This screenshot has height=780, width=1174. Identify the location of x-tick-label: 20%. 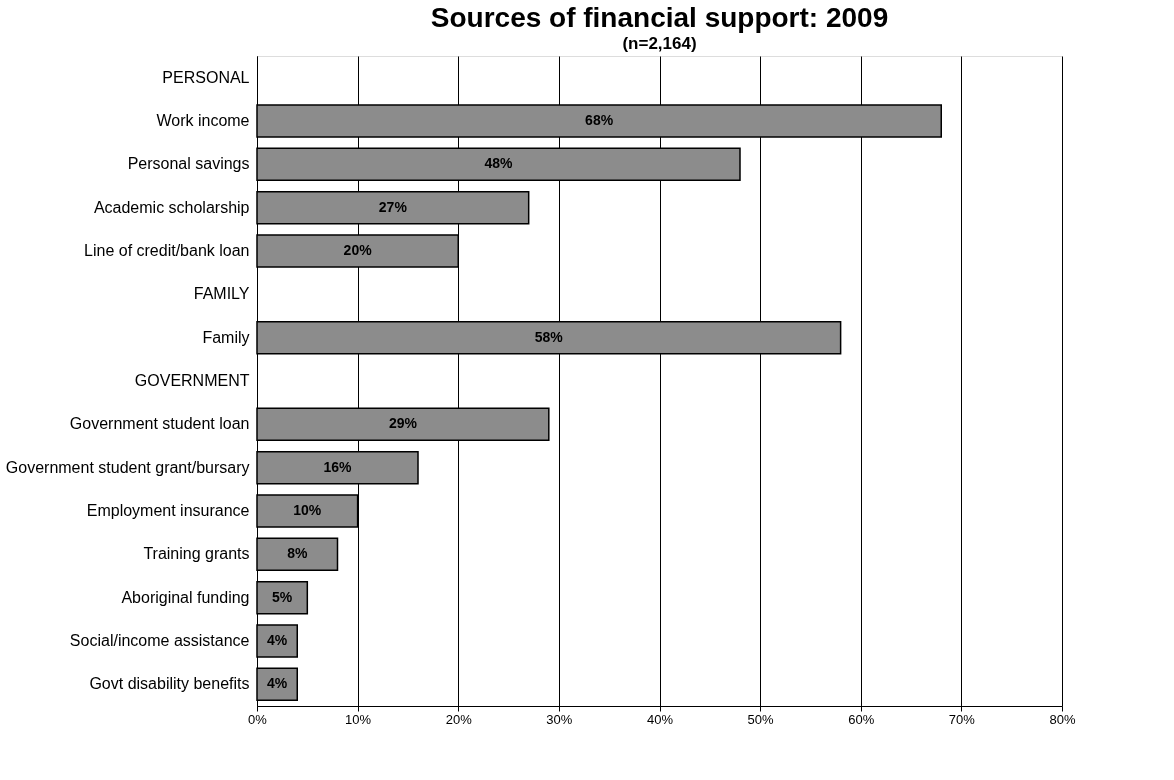
(459, 719).